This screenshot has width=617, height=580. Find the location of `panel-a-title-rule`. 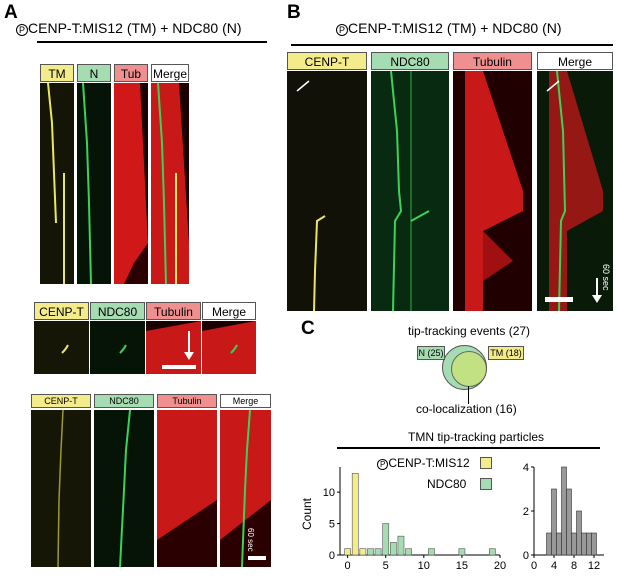

panel-a-title-rule is located at coordinates (152, 42).